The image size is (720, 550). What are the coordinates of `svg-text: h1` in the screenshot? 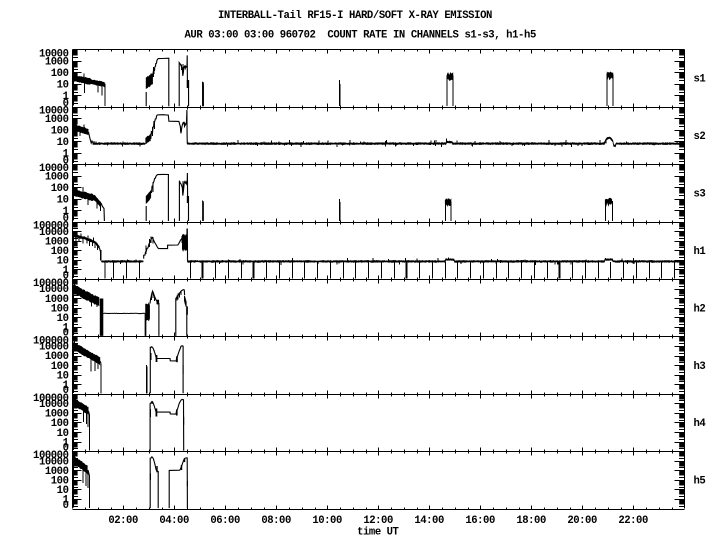 It's located at (700, 252).